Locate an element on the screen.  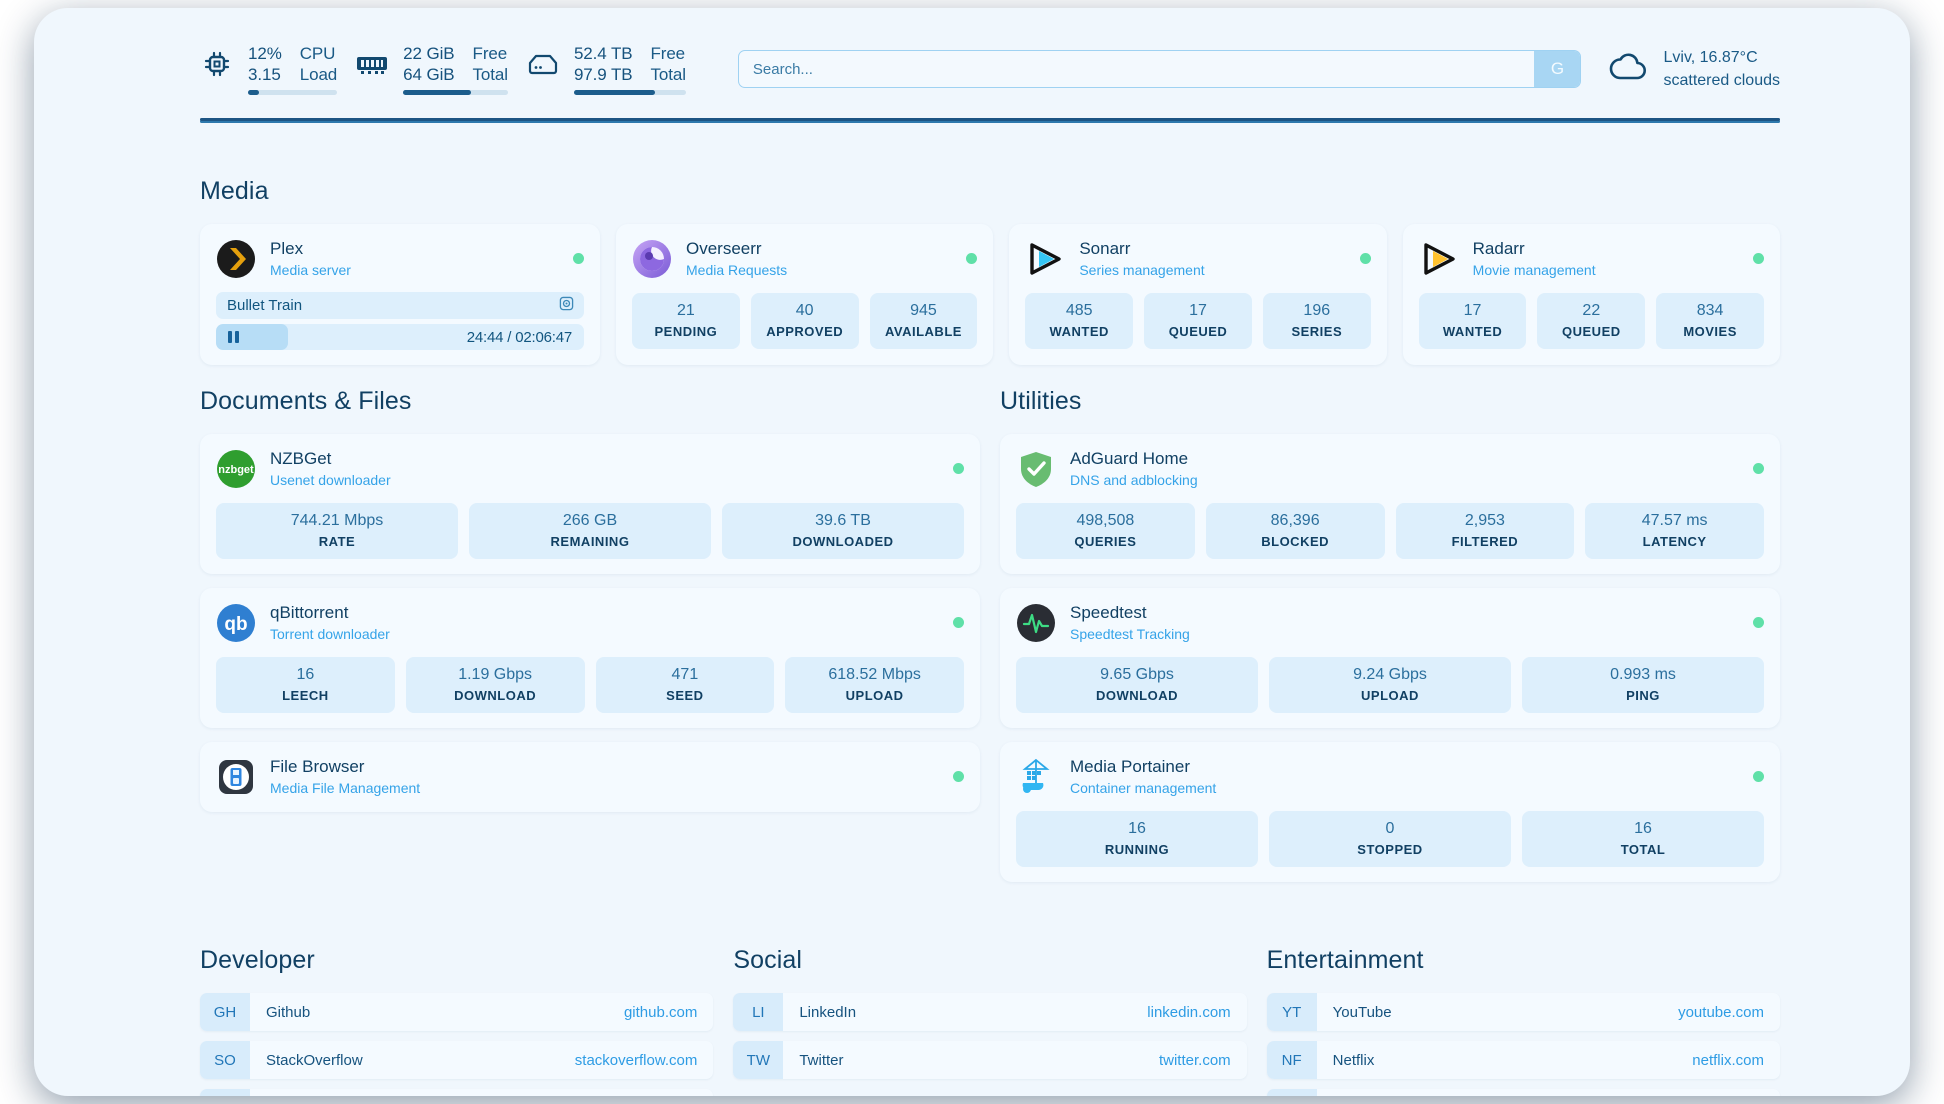
stat-value: 2,953 is located at coordinates (1484, 520).